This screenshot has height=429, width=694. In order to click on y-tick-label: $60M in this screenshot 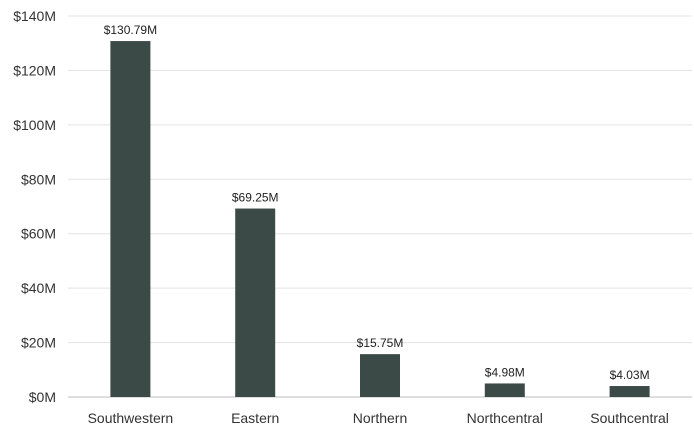, I will do `click(38, 234)`.